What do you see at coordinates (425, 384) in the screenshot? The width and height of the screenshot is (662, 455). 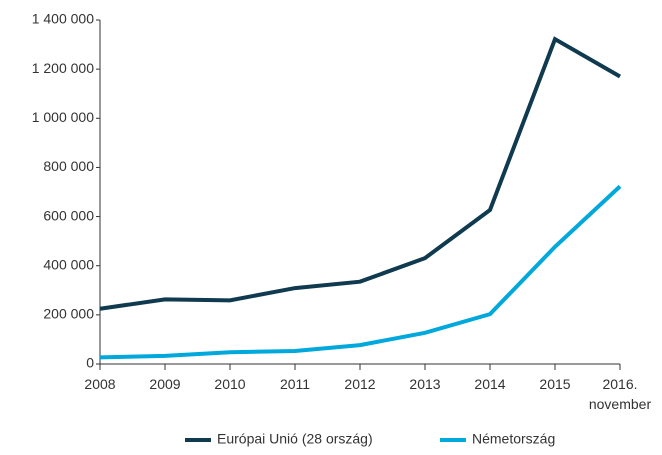 I see `x-tick-label: 2013` at bounding box center [425, 384].